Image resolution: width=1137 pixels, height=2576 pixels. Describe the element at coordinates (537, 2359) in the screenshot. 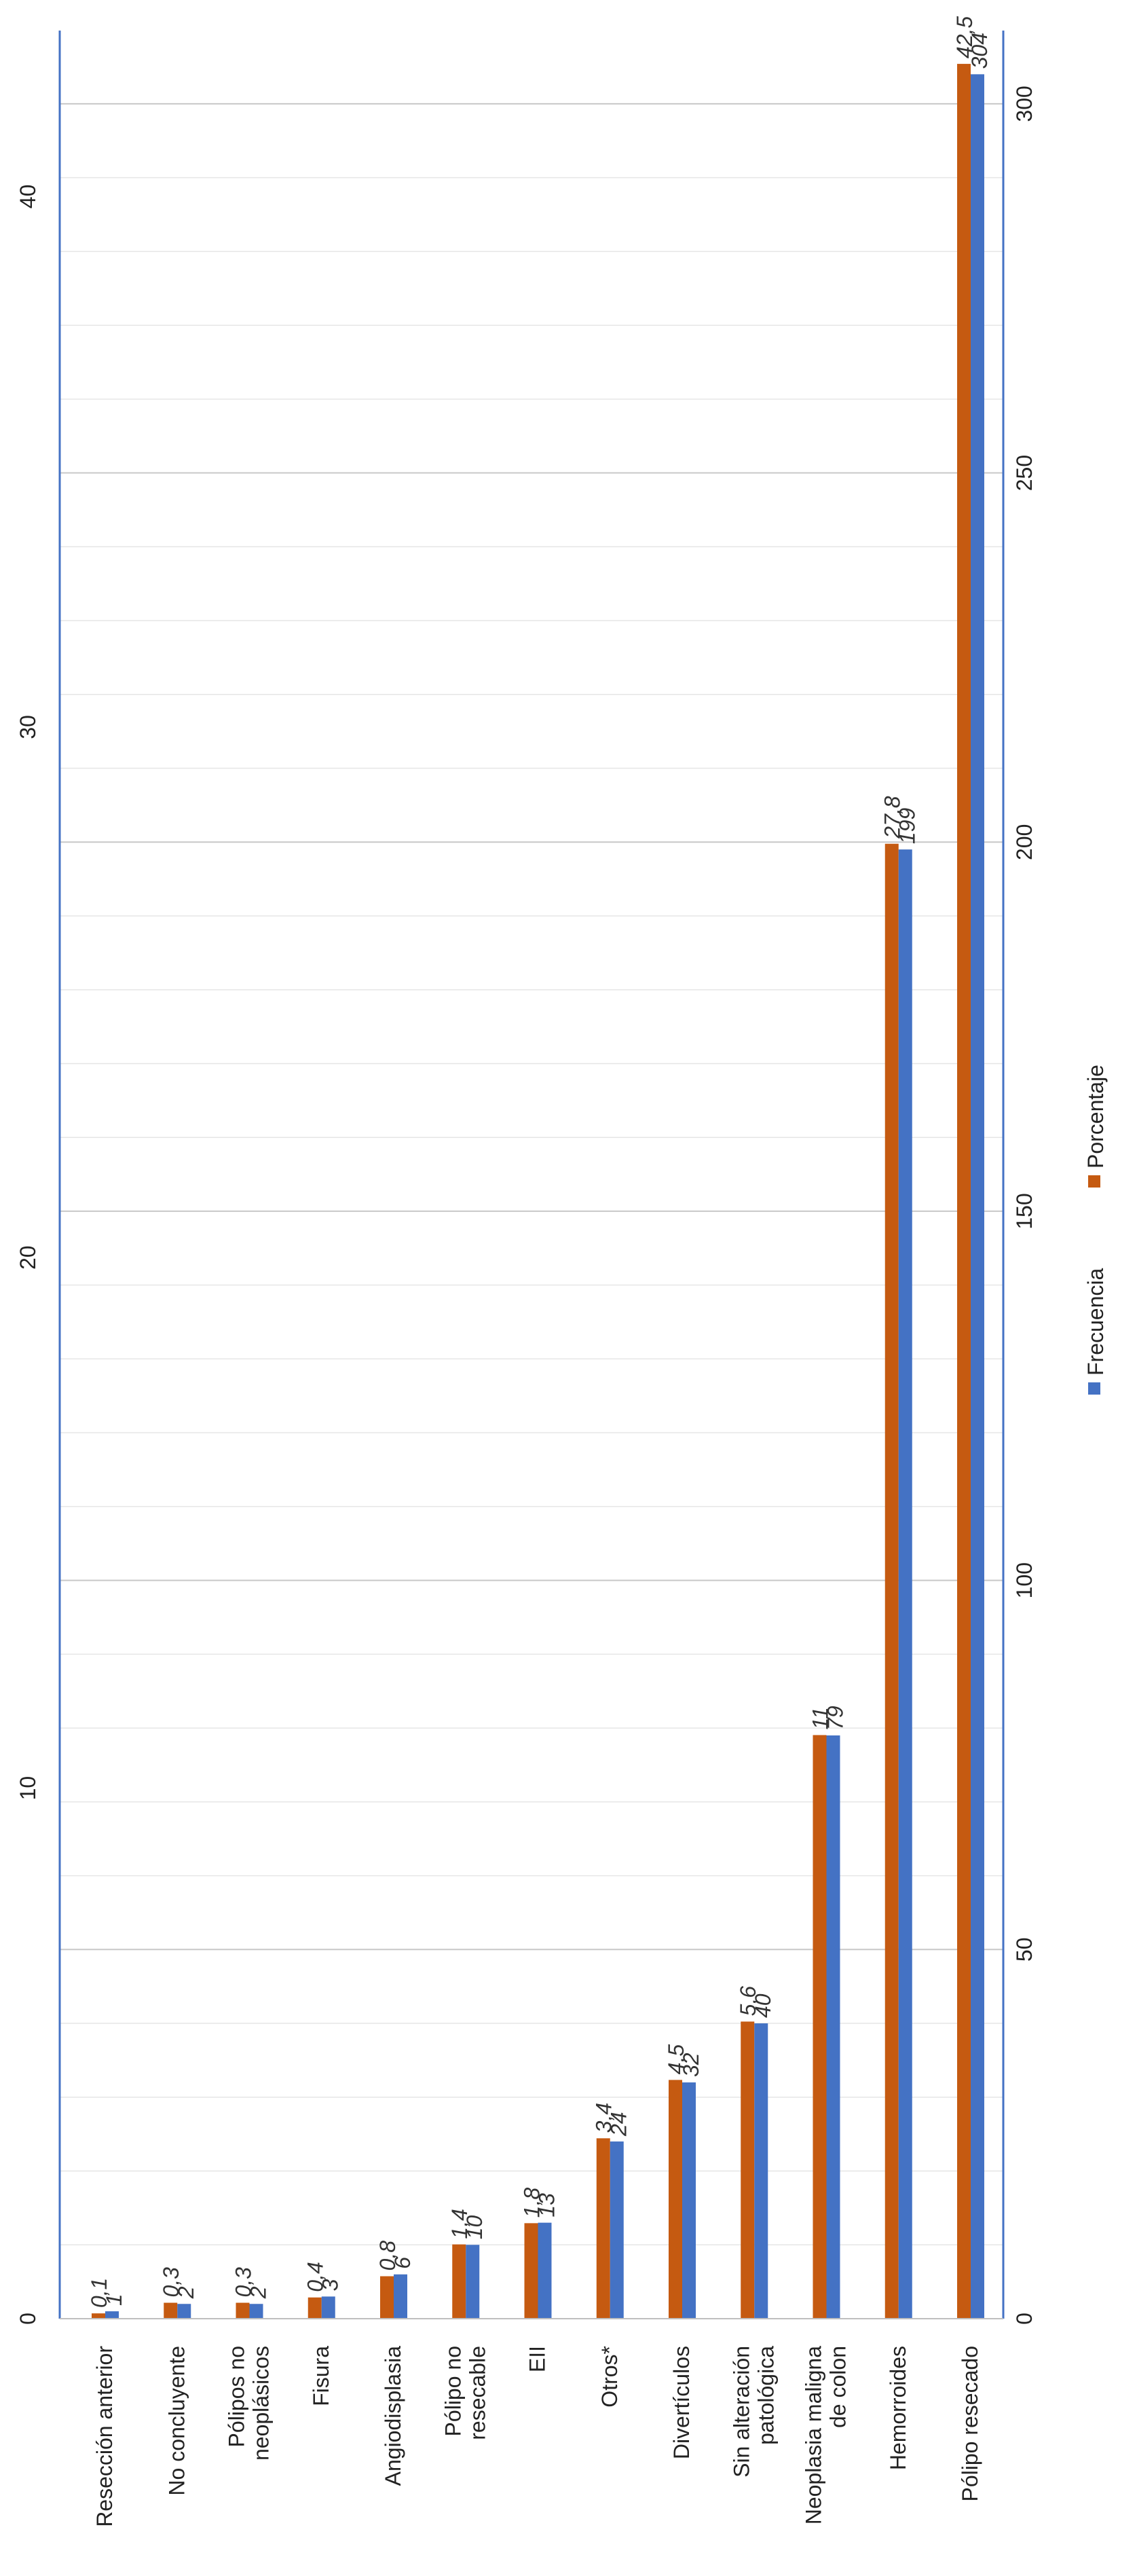

I see `category-label: EII` at that location.